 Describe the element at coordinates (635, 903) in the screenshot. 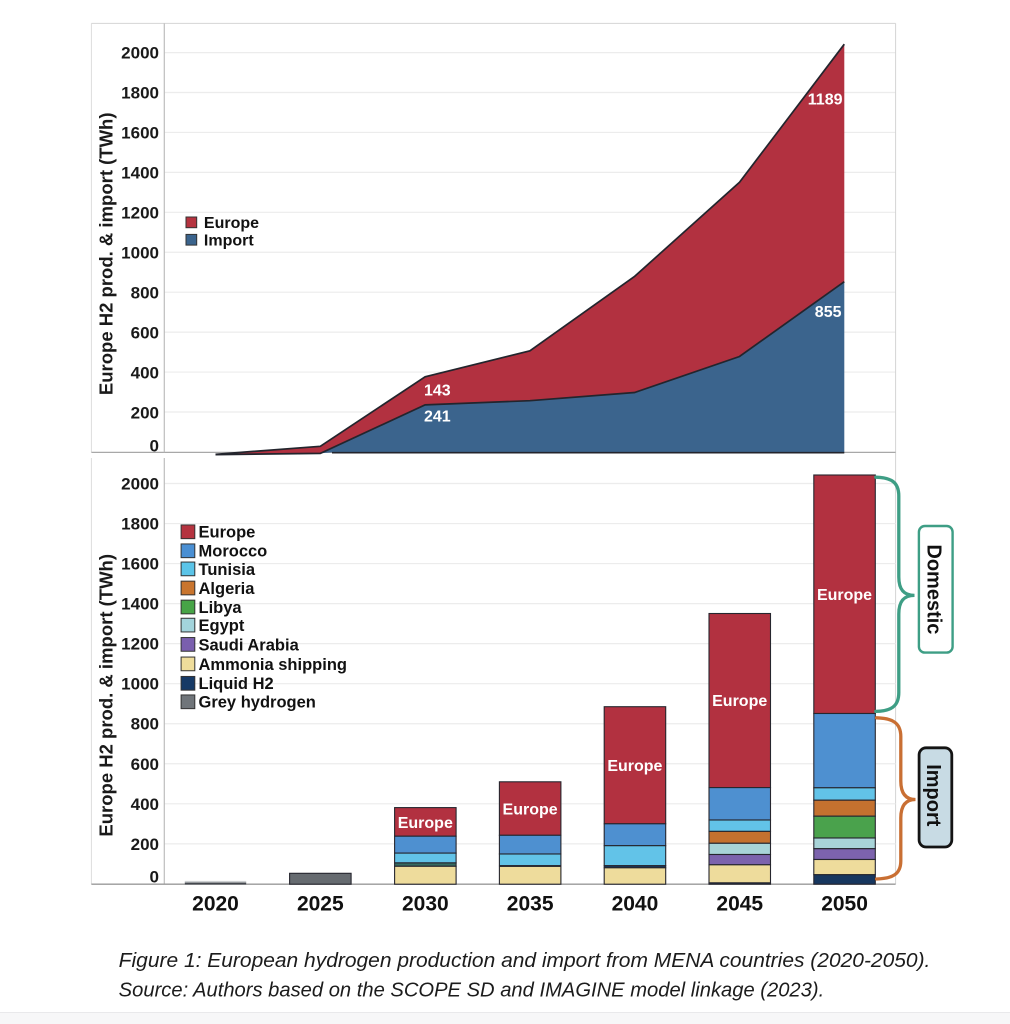

I see `svg-text: 2040` at that location.